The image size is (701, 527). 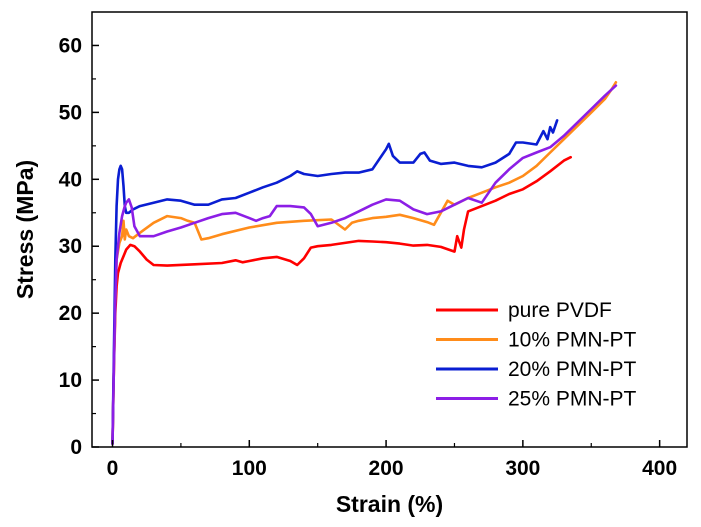 What do you see at coordinates (536, 355) in the screenshot?
I see `legend: pure PVDF 10% PMN-PT 20% PMN-PT 25% PMN-PT` at bounding box center [536, 355].